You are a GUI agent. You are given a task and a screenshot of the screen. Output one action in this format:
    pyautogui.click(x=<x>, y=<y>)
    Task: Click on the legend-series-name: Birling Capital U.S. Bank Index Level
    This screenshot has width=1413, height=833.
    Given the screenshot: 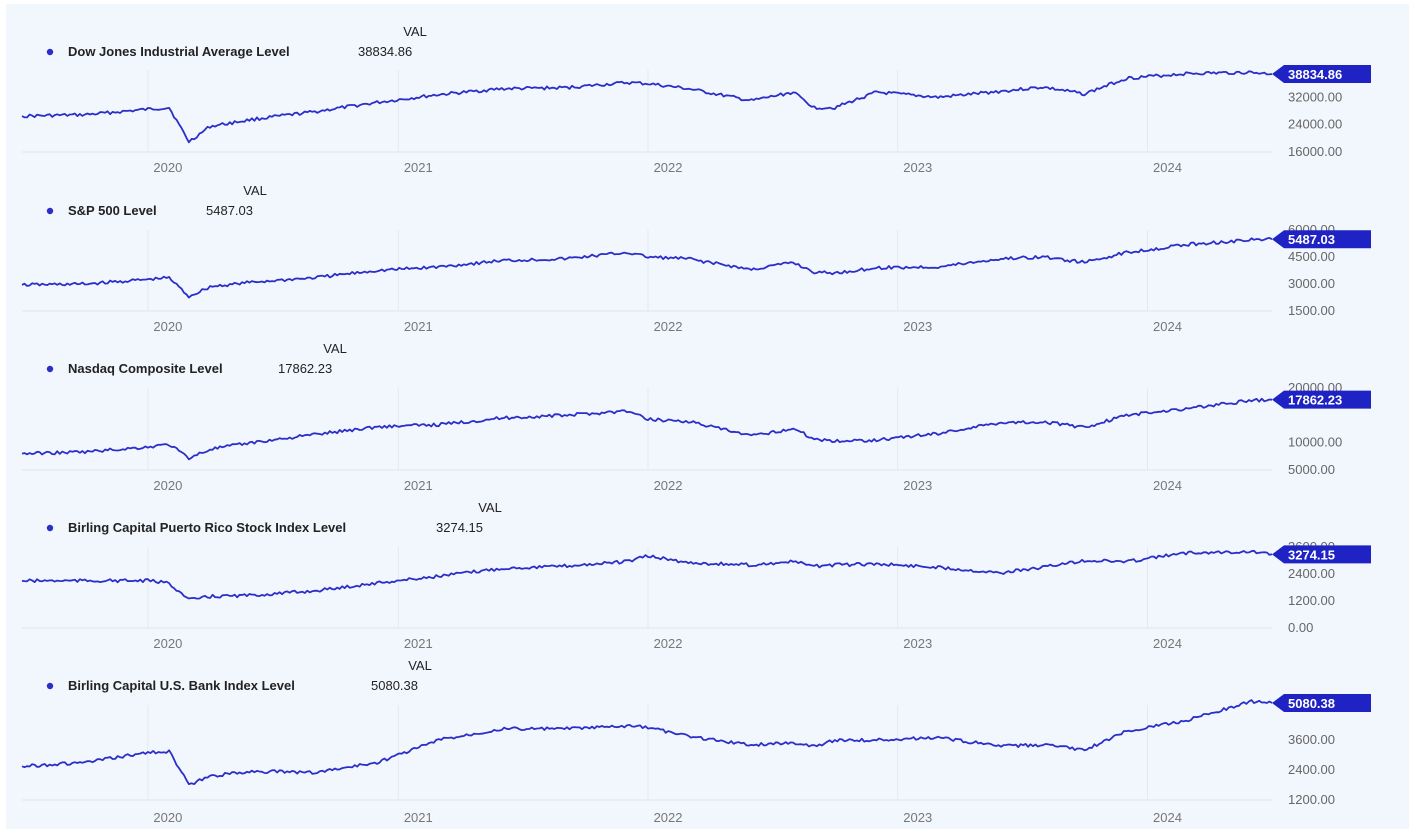 What is the action you would take?
    pyautogui.click(x=181, y=685)
    